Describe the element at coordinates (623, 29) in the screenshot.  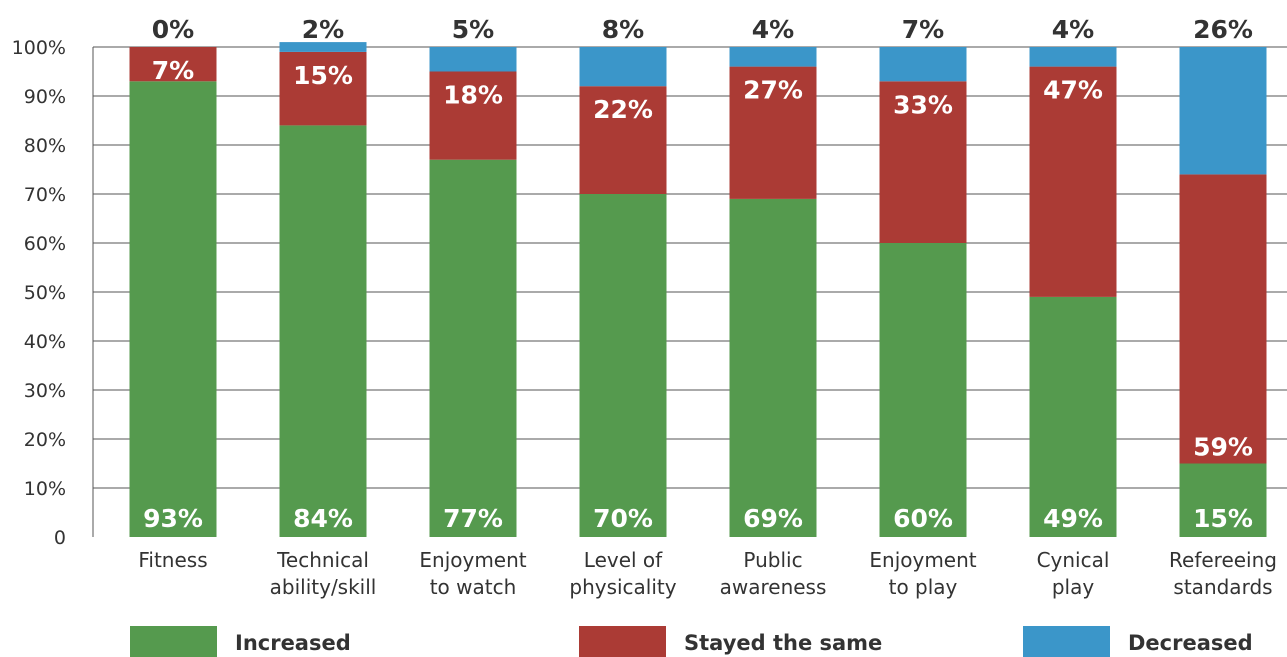
I see `data-label-decreased: 8%` at that location.